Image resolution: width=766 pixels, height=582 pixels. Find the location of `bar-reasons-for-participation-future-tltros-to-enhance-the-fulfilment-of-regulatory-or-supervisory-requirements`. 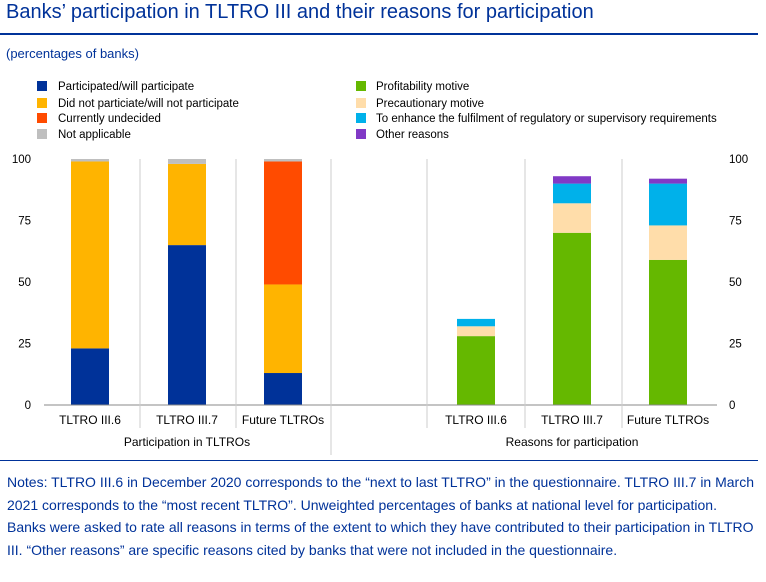

bar-reasons-for-participation-future-tltros-to-enhance-the-fulfilment-of-regulatory-or-supervisory-requirements is located at coordinates (668, 204).